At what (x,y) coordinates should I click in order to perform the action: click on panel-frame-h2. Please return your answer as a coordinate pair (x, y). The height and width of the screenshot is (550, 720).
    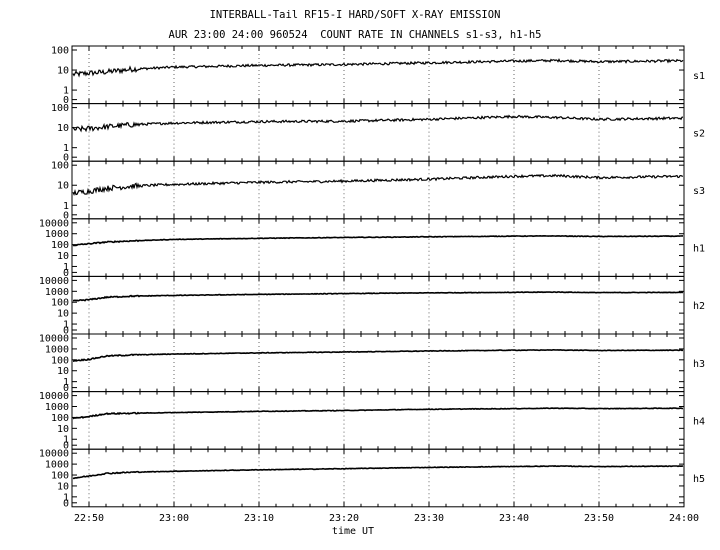
    Looking at the image, I should click on (378, 305).